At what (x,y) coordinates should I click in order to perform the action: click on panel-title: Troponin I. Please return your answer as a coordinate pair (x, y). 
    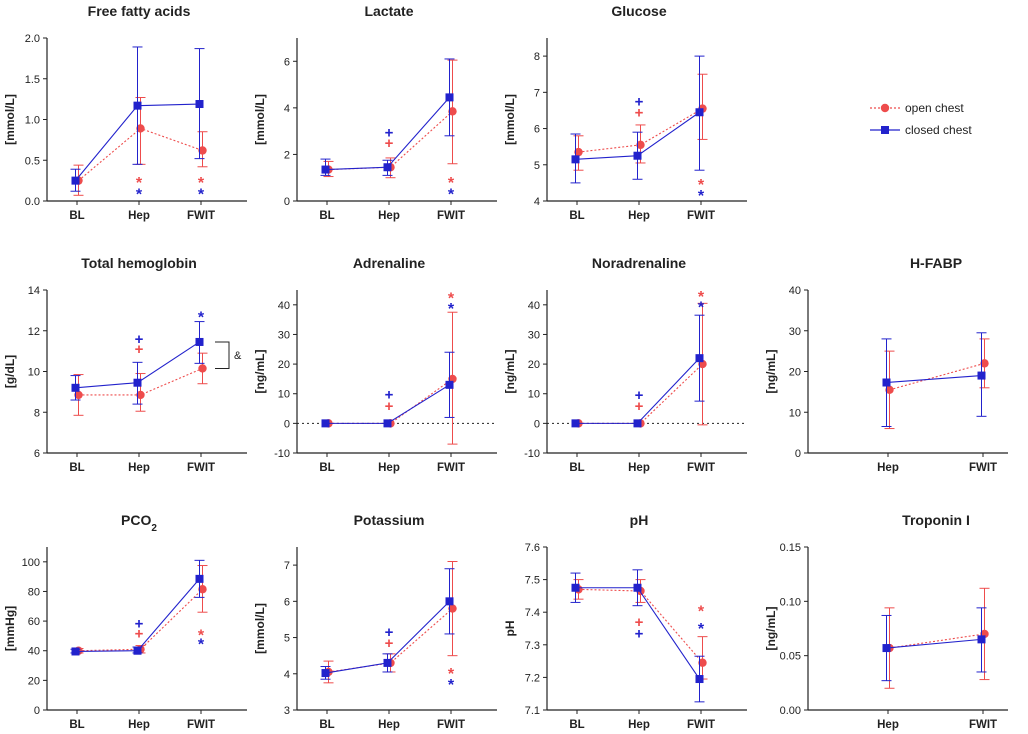
    Looking at the image, I should click on (936, 520).